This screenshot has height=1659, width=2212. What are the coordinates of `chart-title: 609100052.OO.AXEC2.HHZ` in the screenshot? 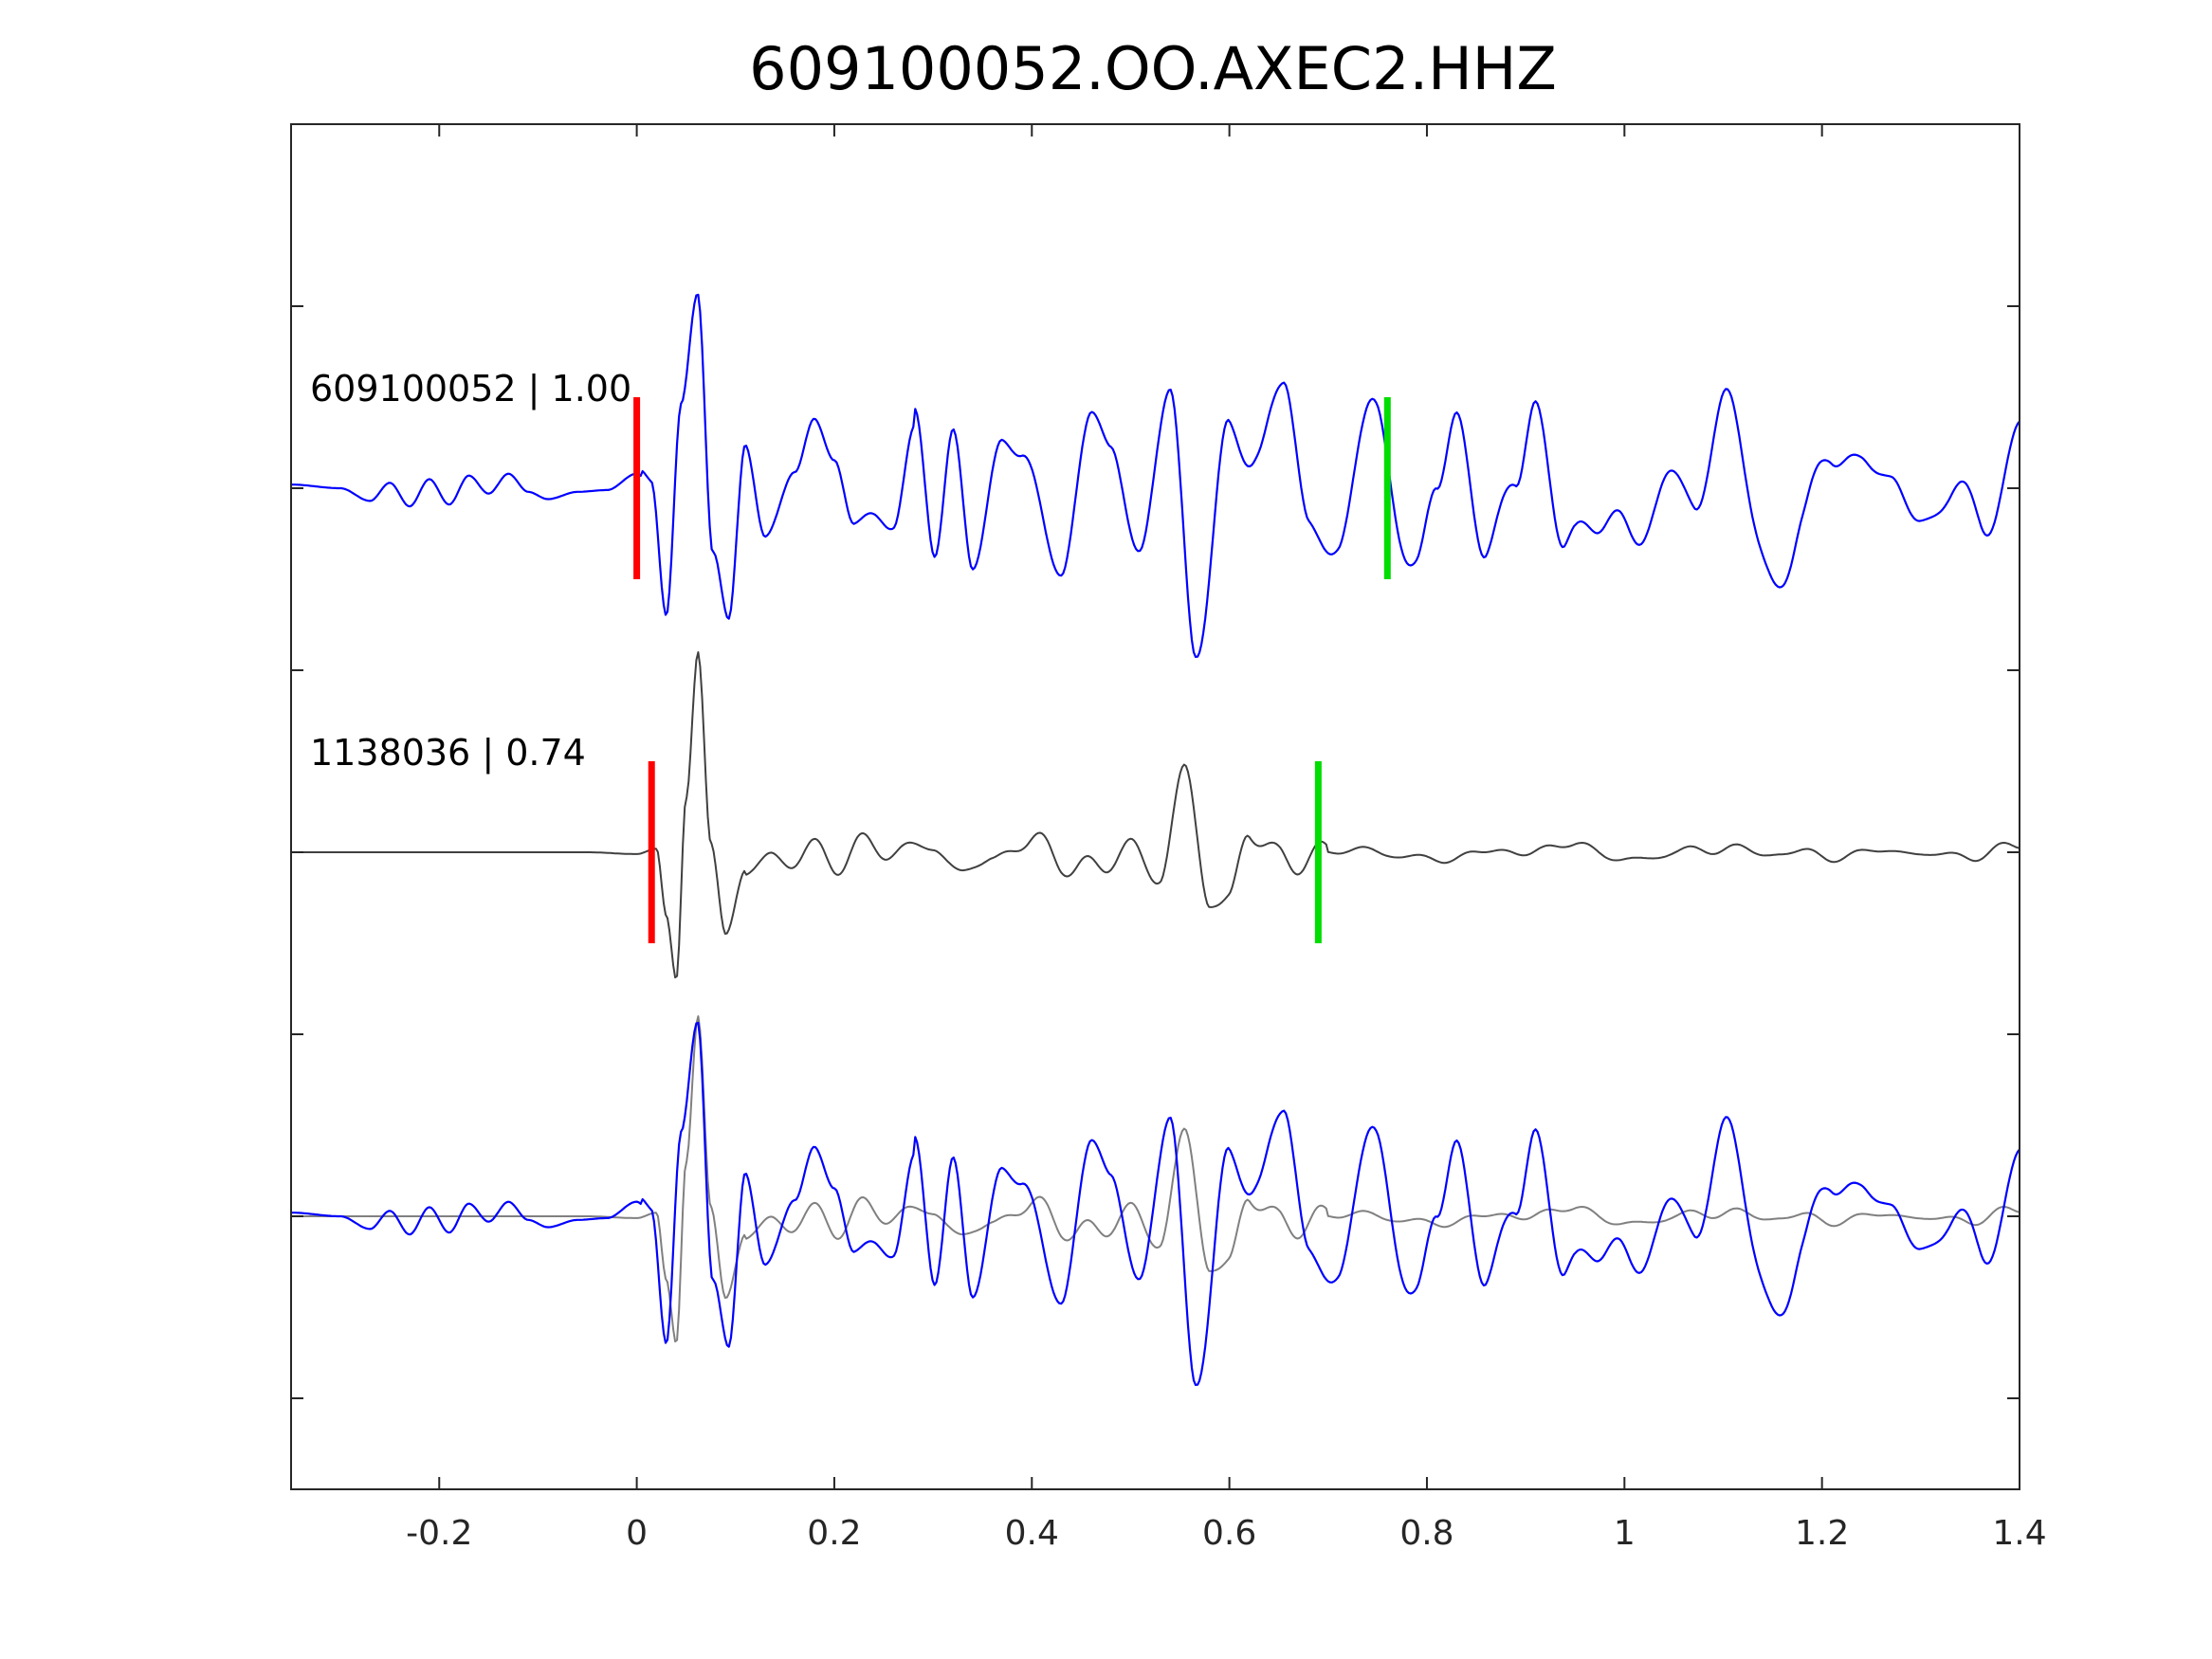 It's located at (1153, 68).